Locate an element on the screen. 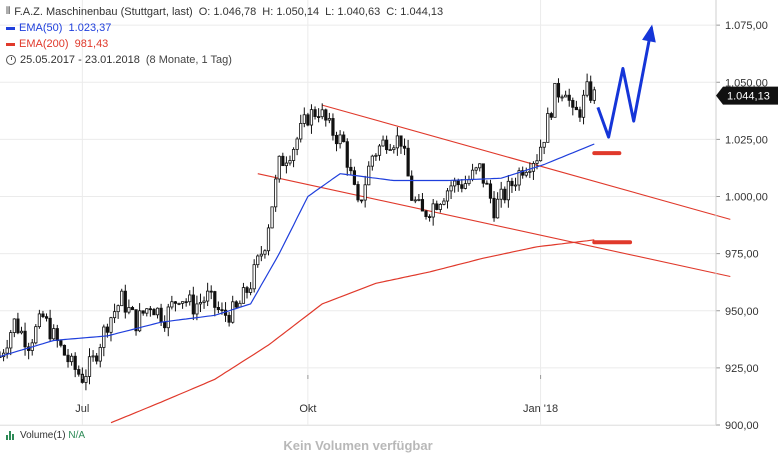 The height and width of the screenshot is (462, 780). no-volume-message: Kein Volumen verfügbar is located at coordinates (358, 445).